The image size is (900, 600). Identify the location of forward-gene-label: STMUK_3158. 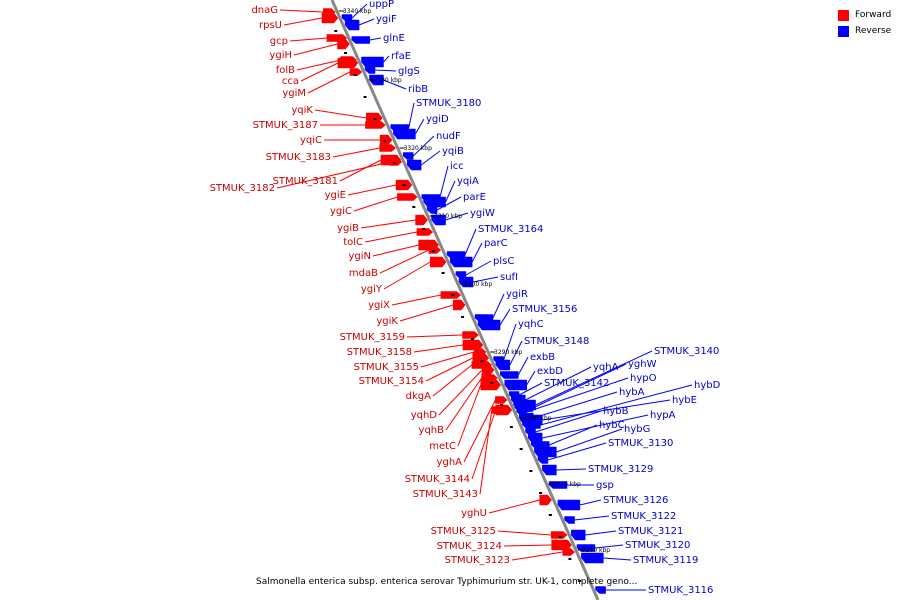
(379, 352).